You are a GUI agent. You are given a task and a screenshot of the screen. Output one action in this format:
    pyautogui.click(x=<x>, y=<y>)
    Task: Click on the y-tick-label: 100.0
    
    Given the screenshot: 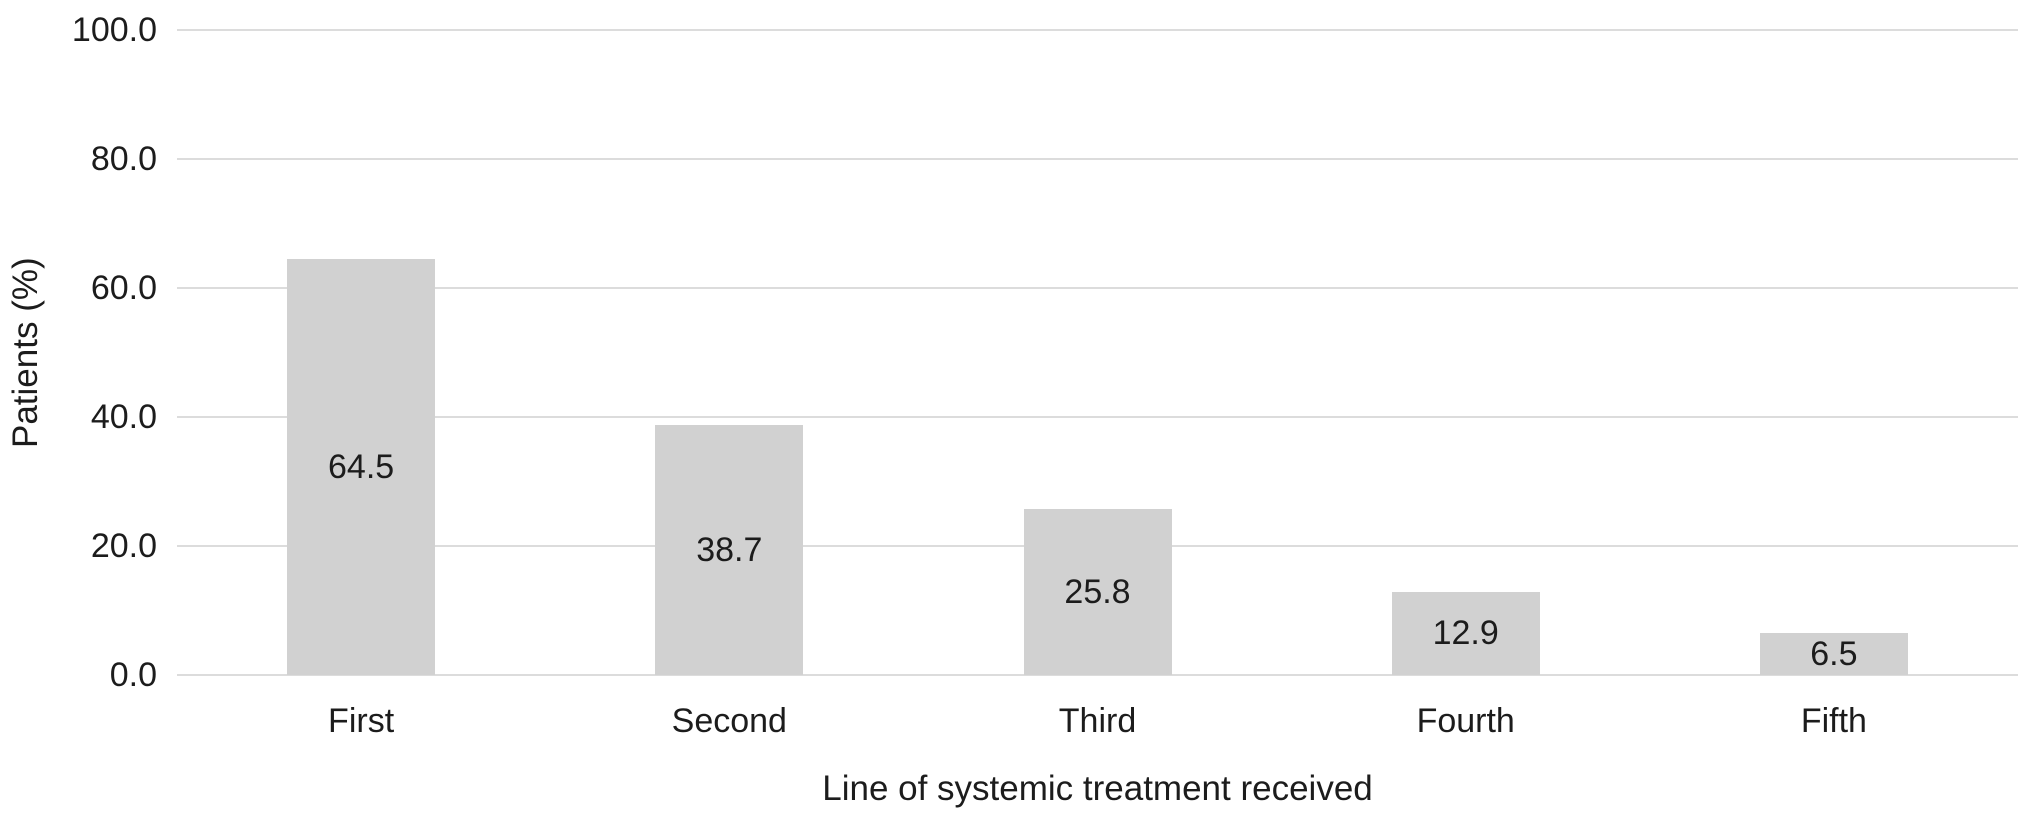 What is the action you would take?
    pyautogui.click(x=114, y=30)
    